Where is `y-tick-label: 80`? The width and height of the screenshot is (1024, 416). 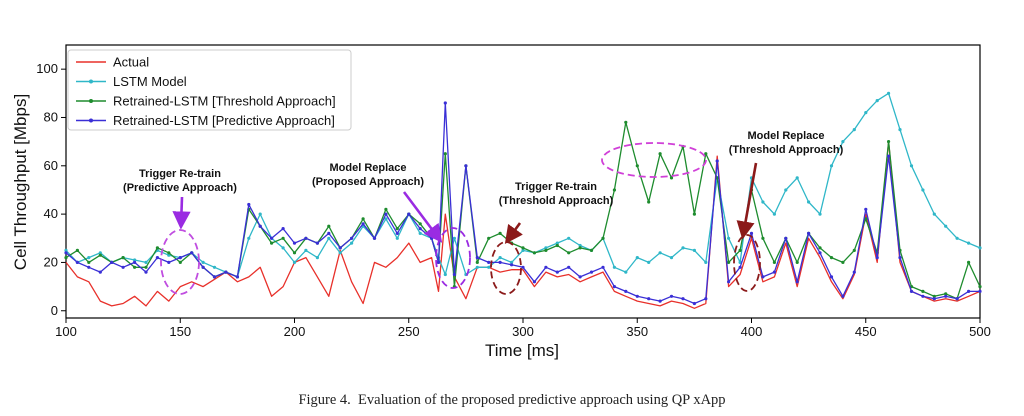 y-tick-label: 80 is located at coordinates (51, 116).